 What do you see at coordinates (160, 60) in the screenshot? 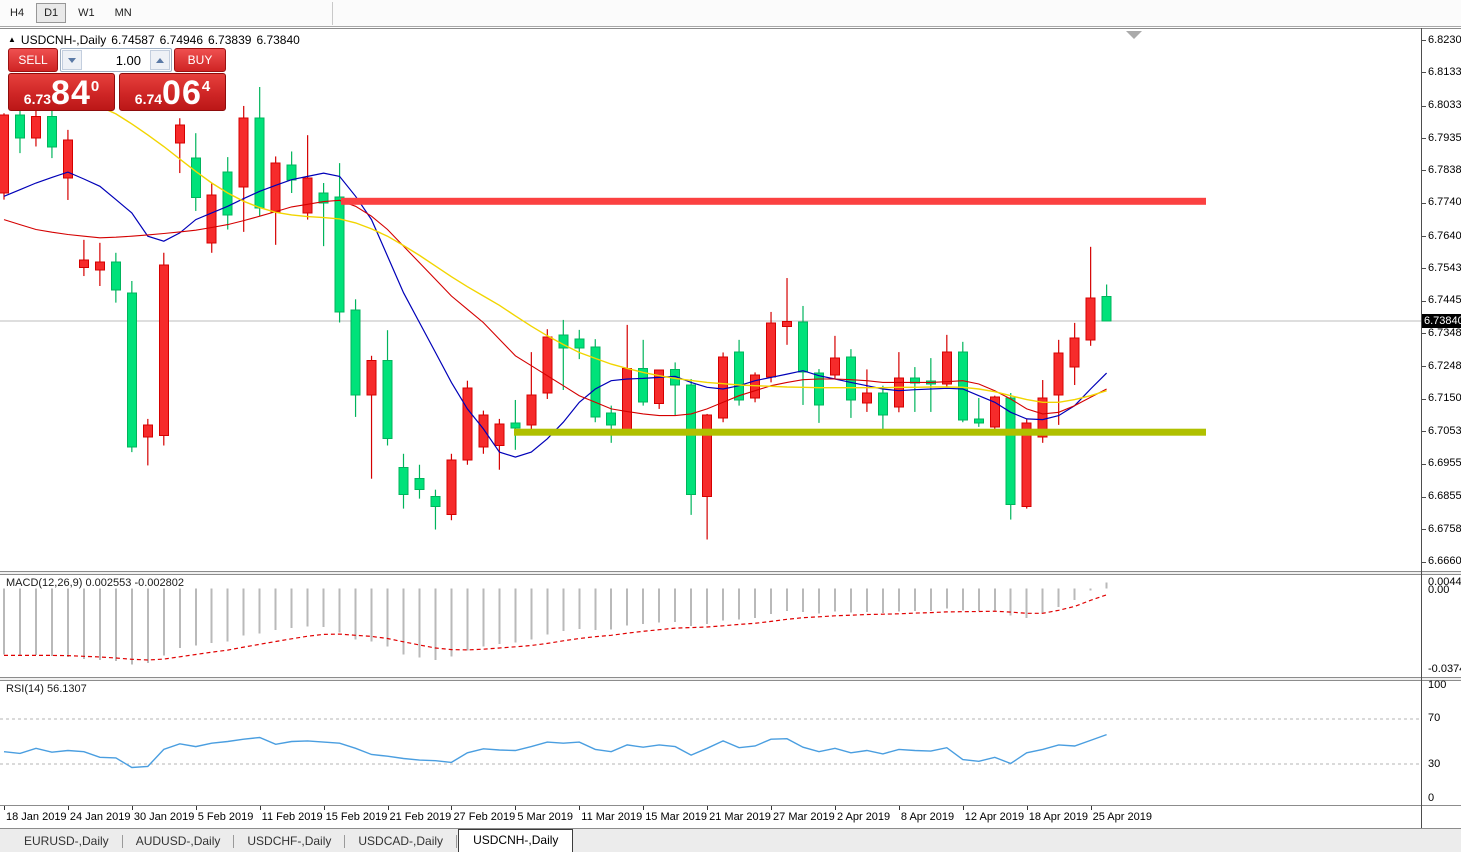
I see `volume-increase-button` at bounding box center [160, 60].